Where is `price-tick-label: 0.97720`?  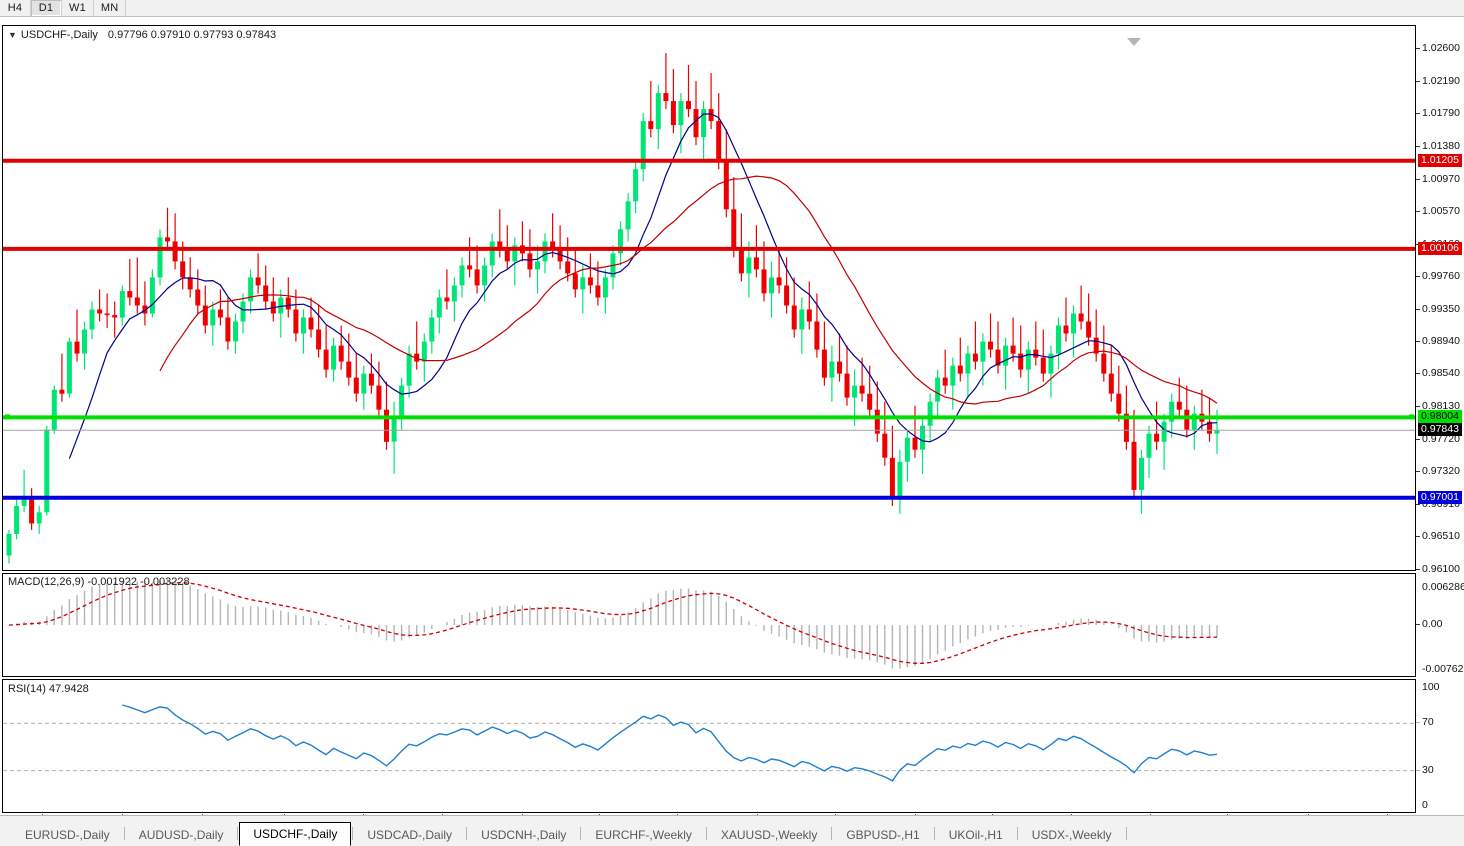 price-tick-label: 0.97720 is located at coordinates (1438, 439).